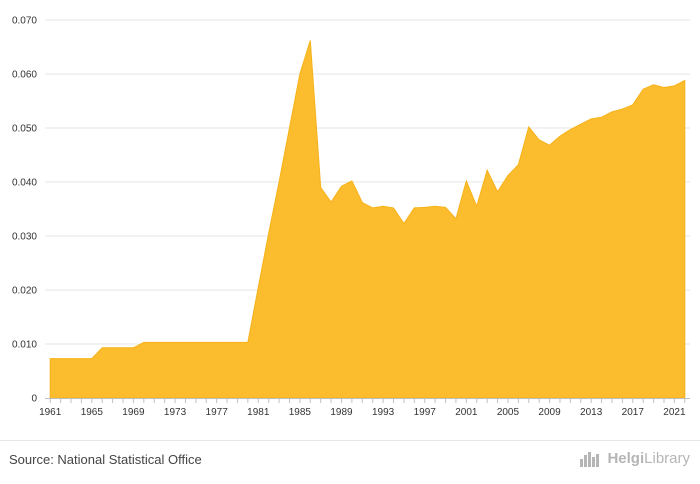 Image resolution: width=700 pixels, height=484 pixels. What do you see at coordinates (341, 412) in the screenshot?
I see `x-tick-label: 1989` at bounding box center [341, 412].